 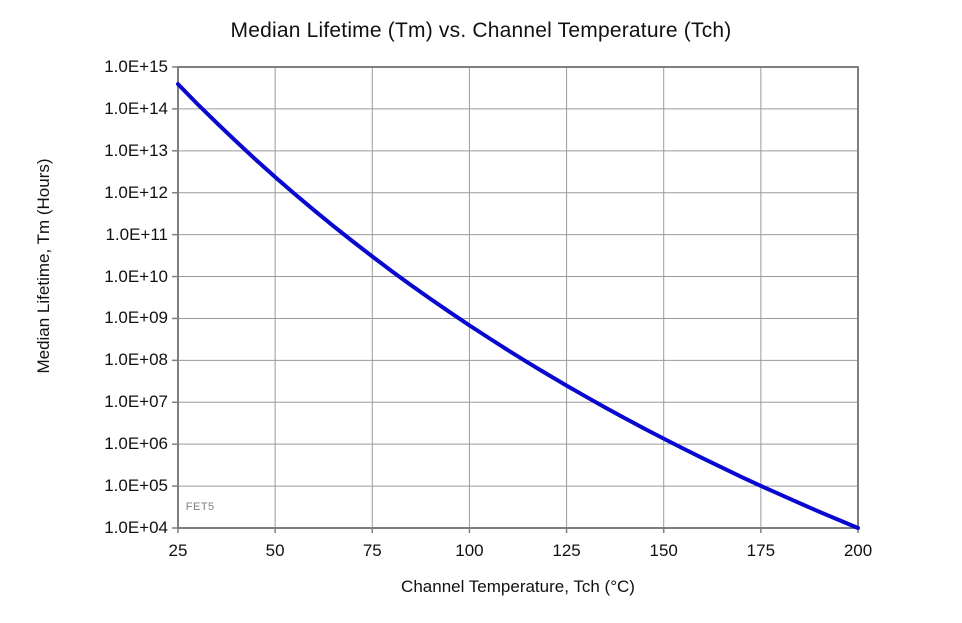 I want to click on x-tick-label: 175, so click(x=761, y=550).